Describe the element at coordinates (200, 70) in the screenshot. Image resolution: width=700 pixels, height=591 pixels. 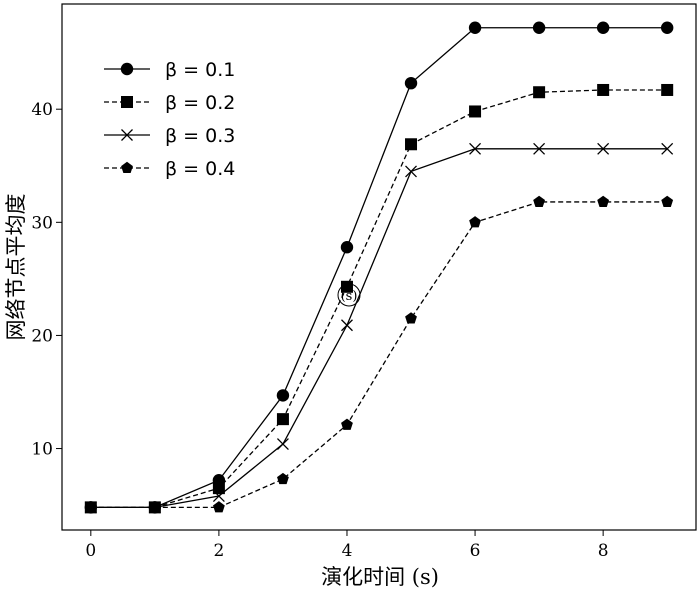
I see `legend-label: β = 0.1` at that location.